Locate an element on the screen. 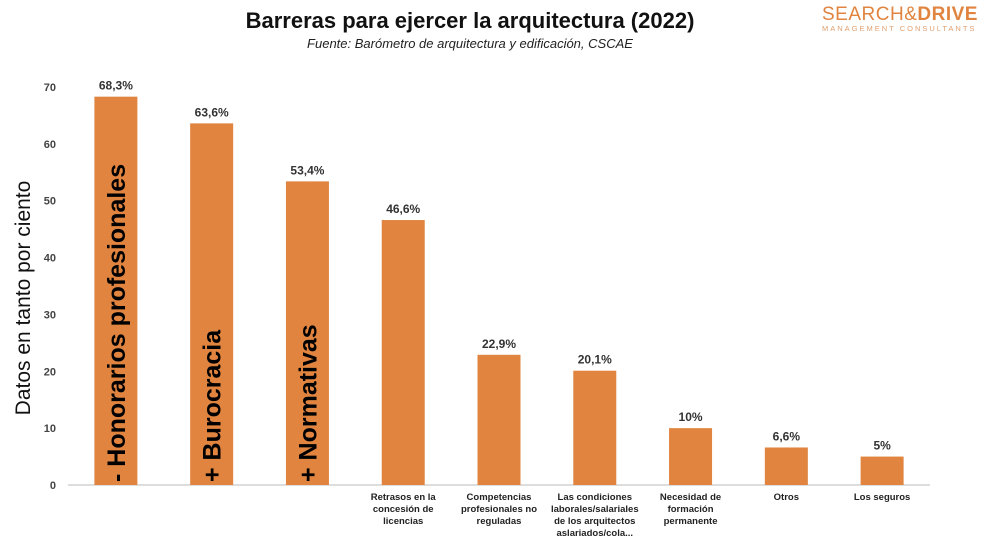 This screenshot has width=1000, height=543. category-label: laborales/salariales is located at coordinates (595, 509).